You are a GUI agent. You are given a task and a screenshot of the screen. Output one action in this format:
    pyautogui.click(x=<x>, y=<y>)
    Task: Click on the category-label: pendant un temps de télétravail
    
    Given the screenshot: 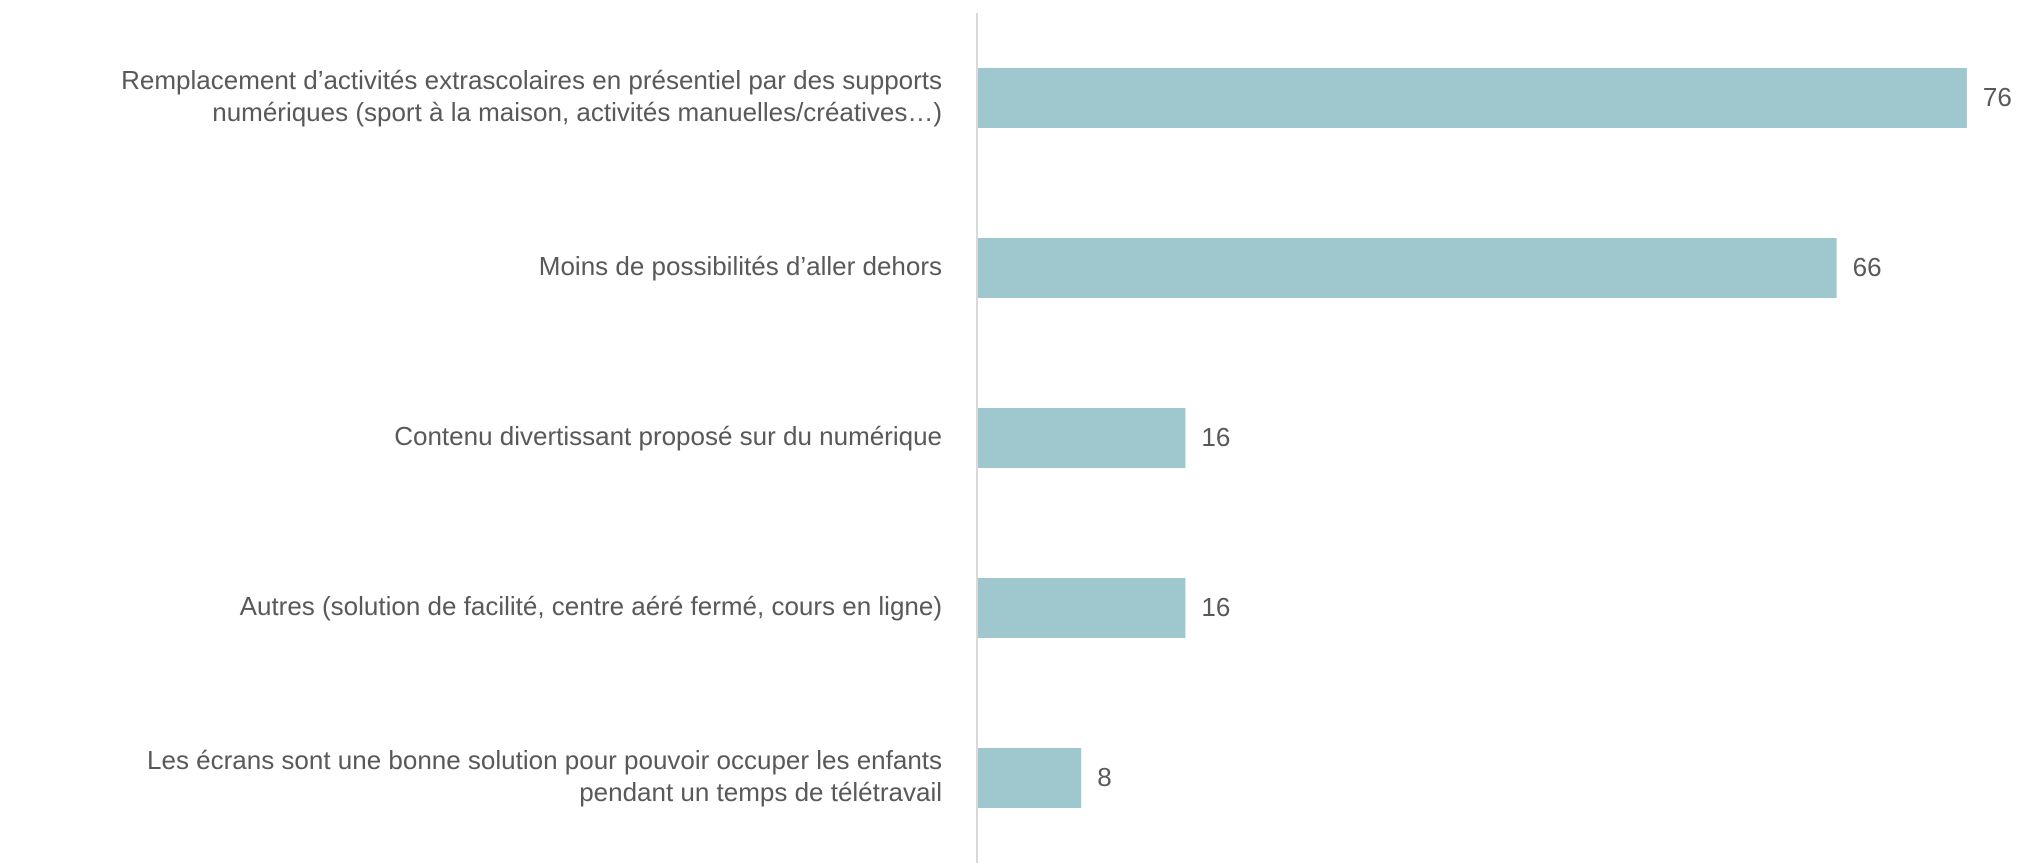 What is the action you would take?
    pyautogui.click(x=760, y=792)
    